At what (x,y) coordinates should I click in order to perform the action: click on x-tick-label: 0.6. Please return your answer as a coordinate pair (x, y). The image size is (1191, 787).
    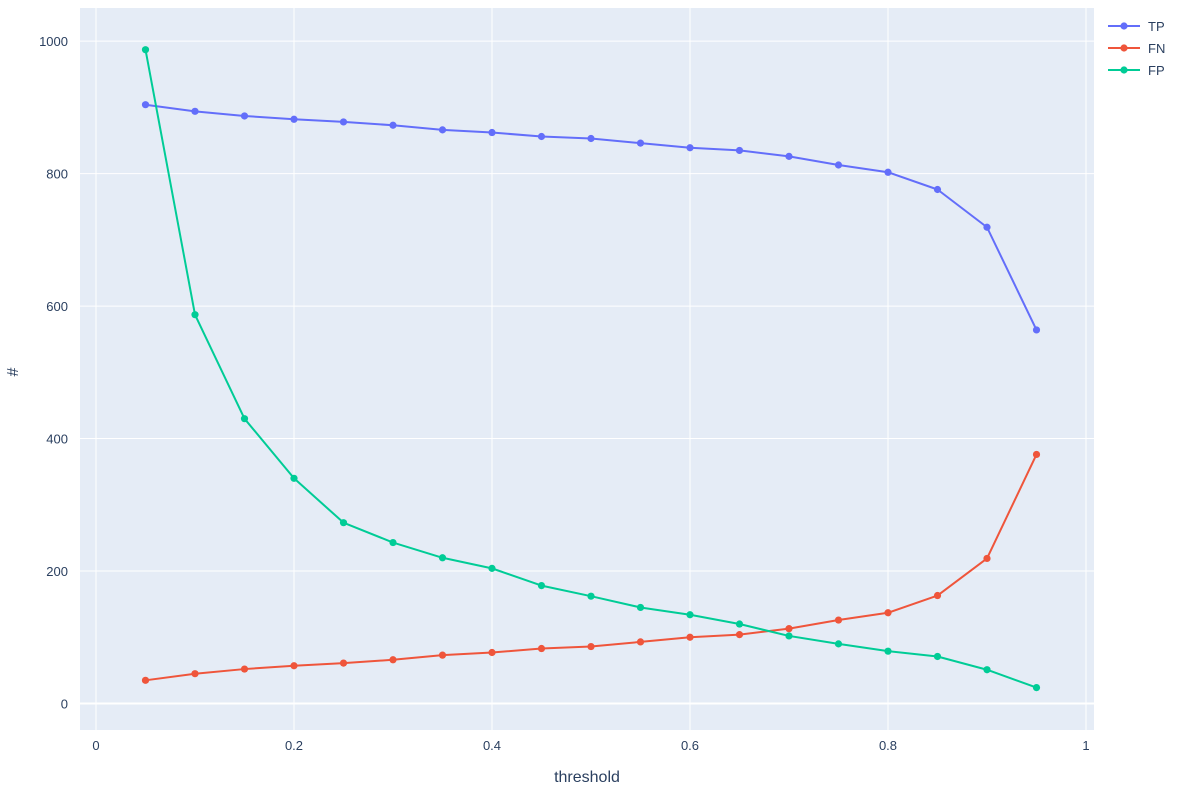
    Looking at the image, I should click on (690, 745).